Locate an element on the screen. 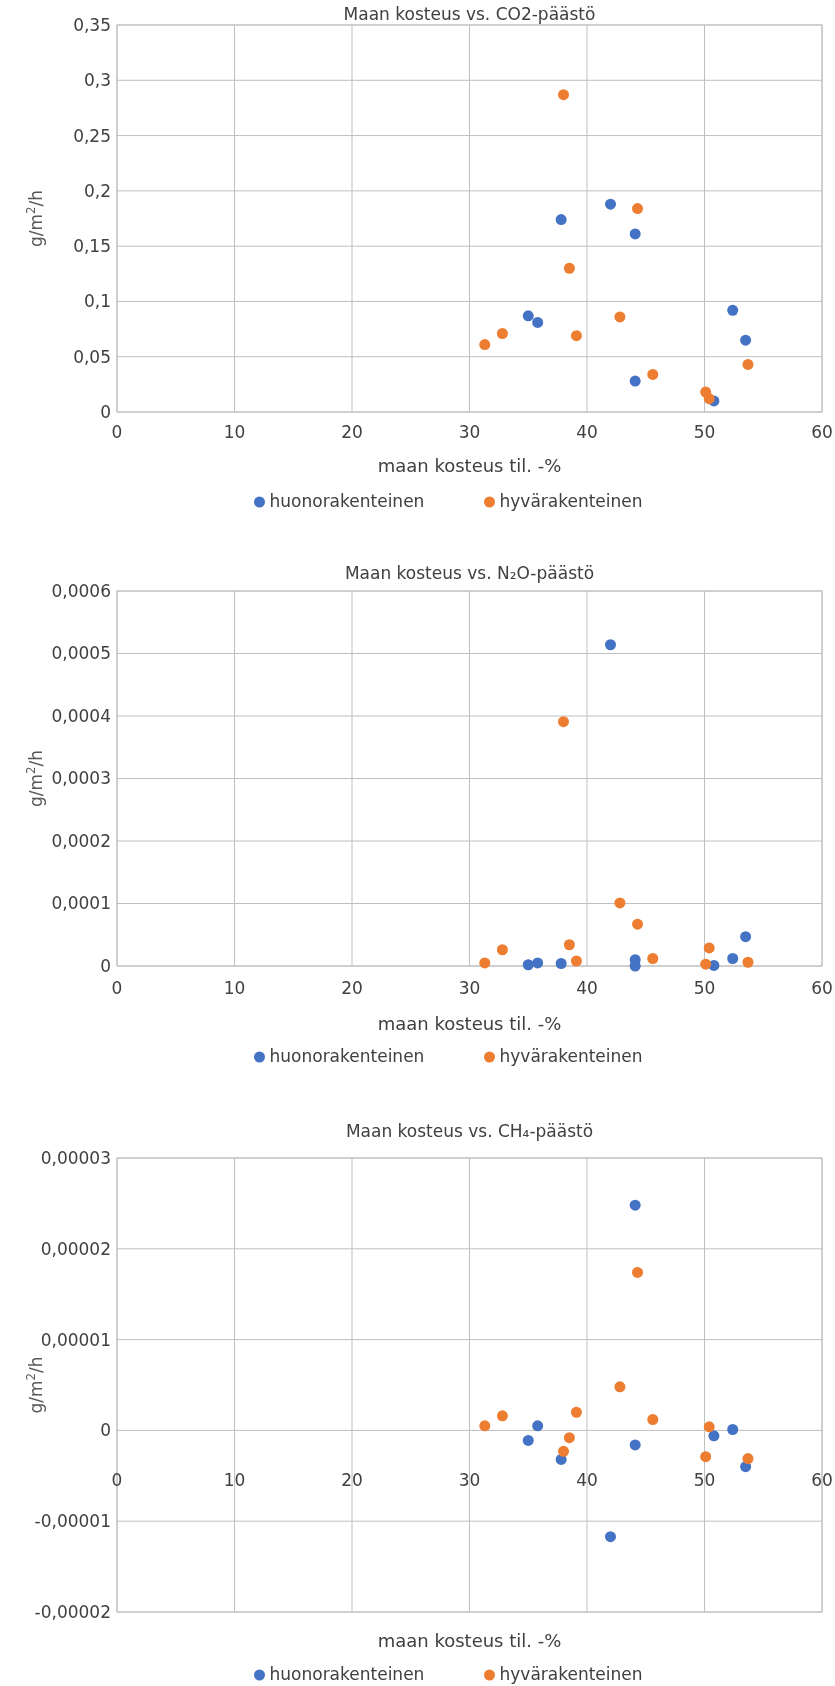 This screenshot has width=835, height=1686. chart-title: Maan kosteus vs. CH₄-päästö is located at coordinates (469, 1131).